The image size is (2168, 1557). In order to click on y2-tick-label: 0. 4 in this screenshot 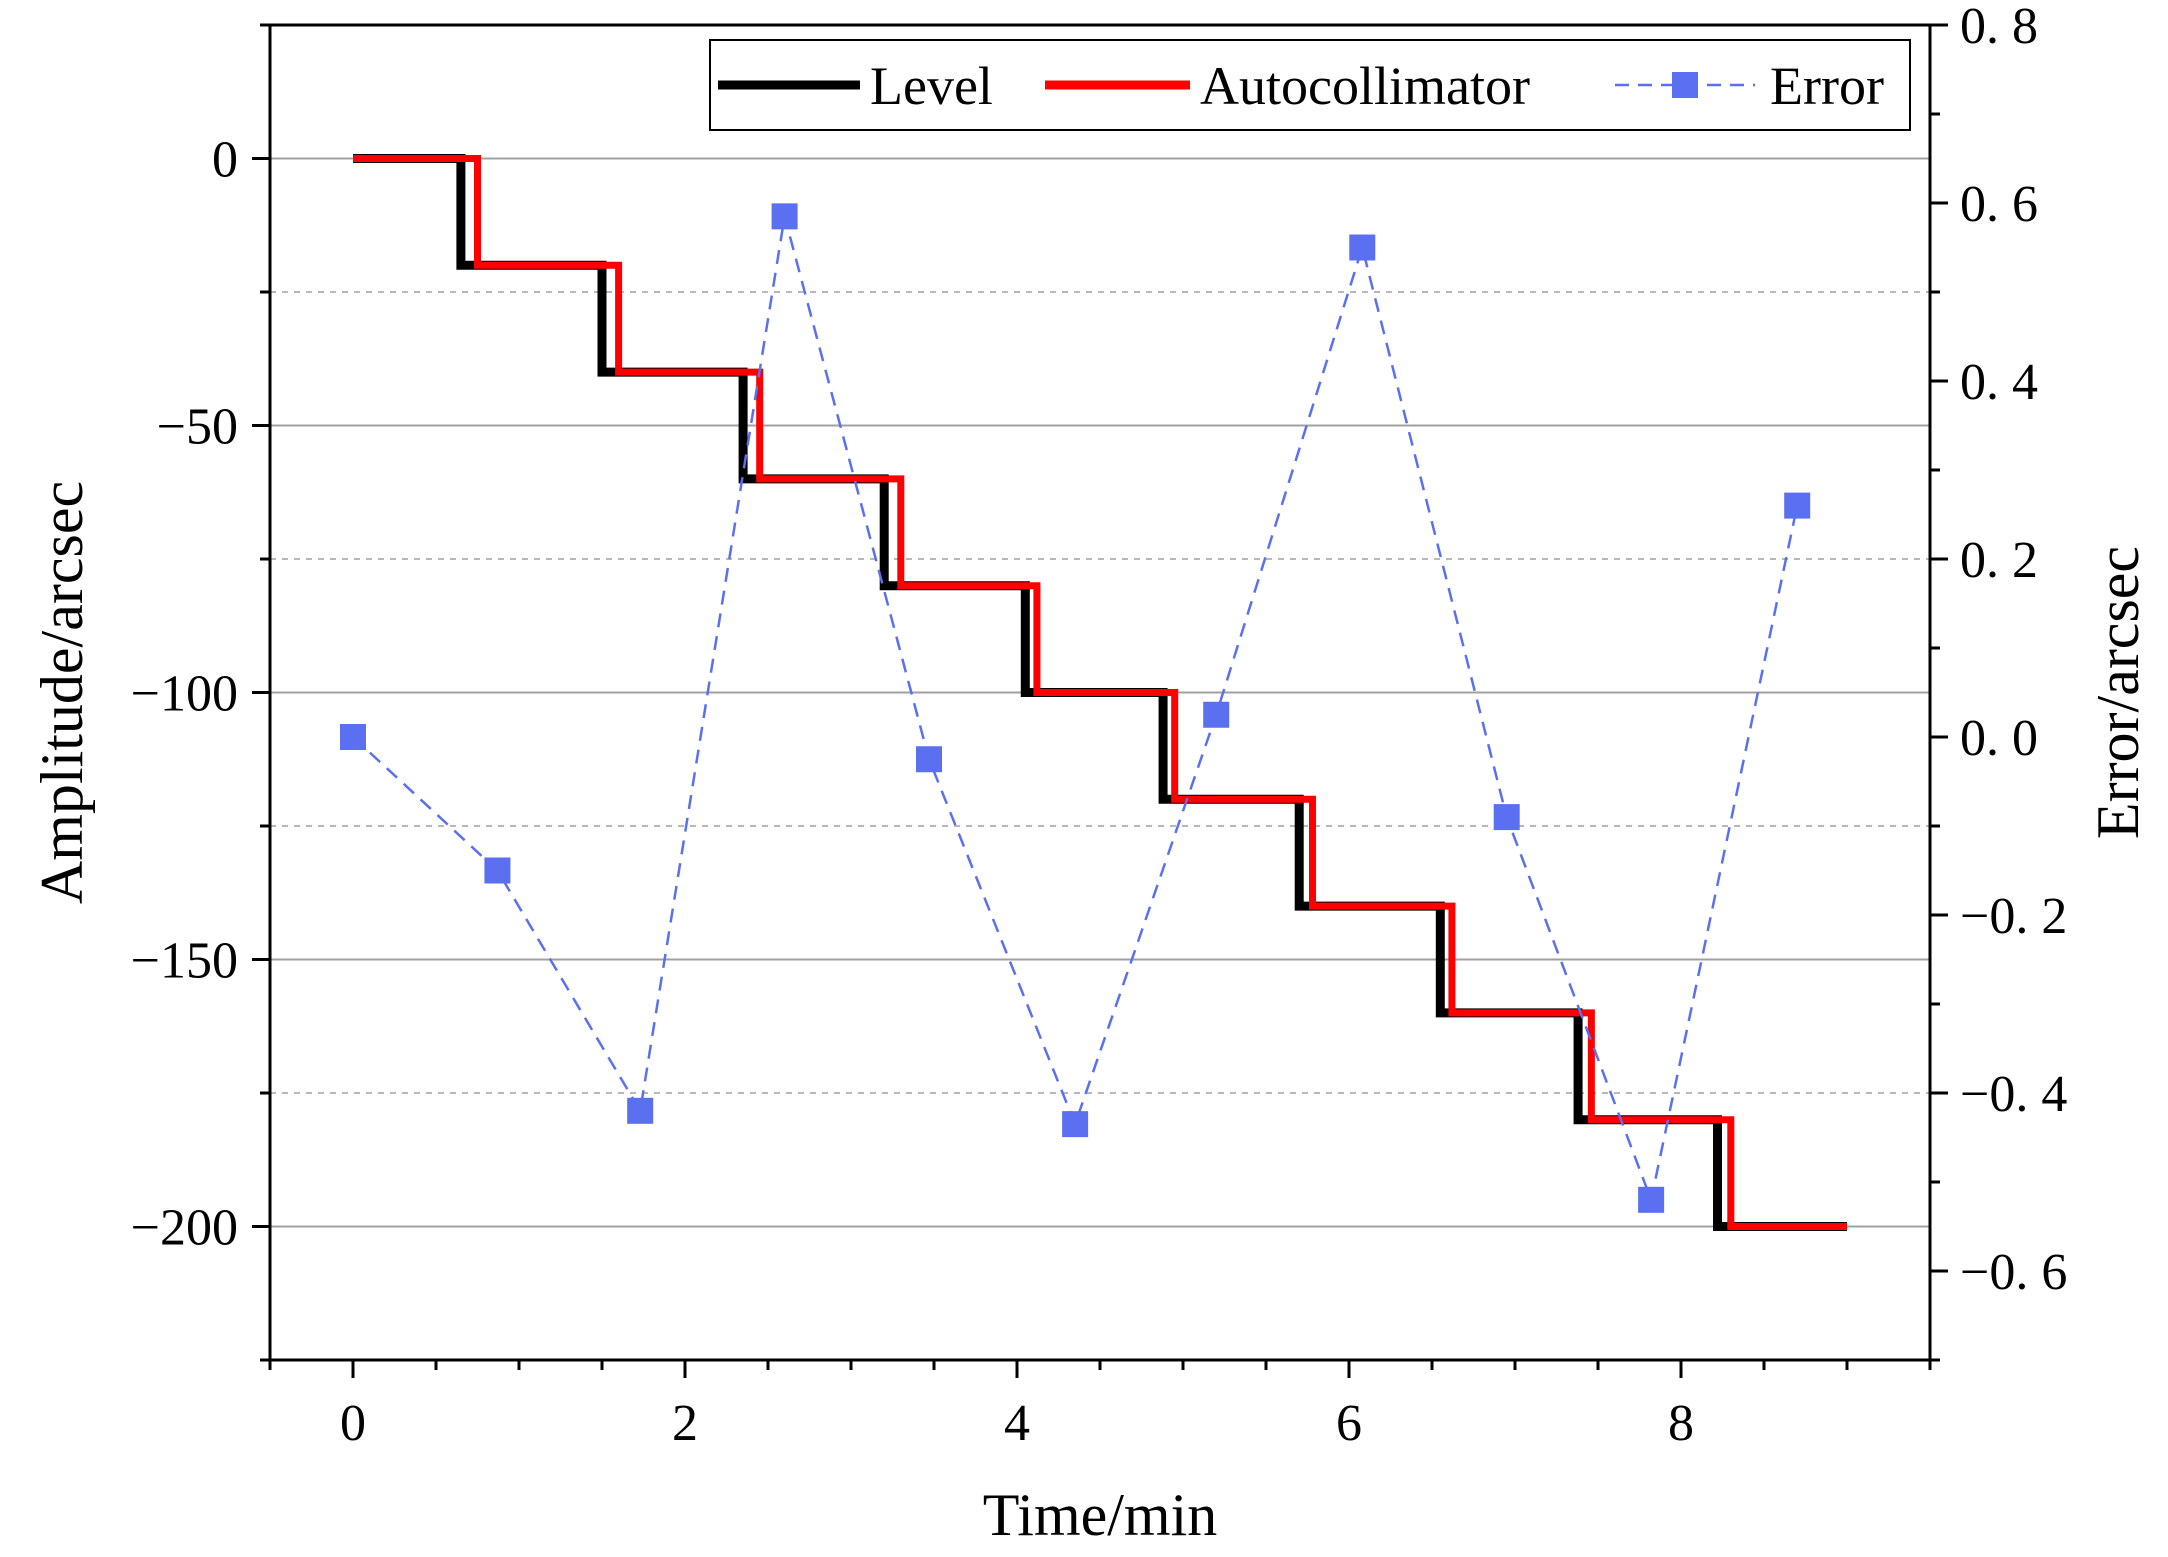, I will do `click(1999, 382)`.